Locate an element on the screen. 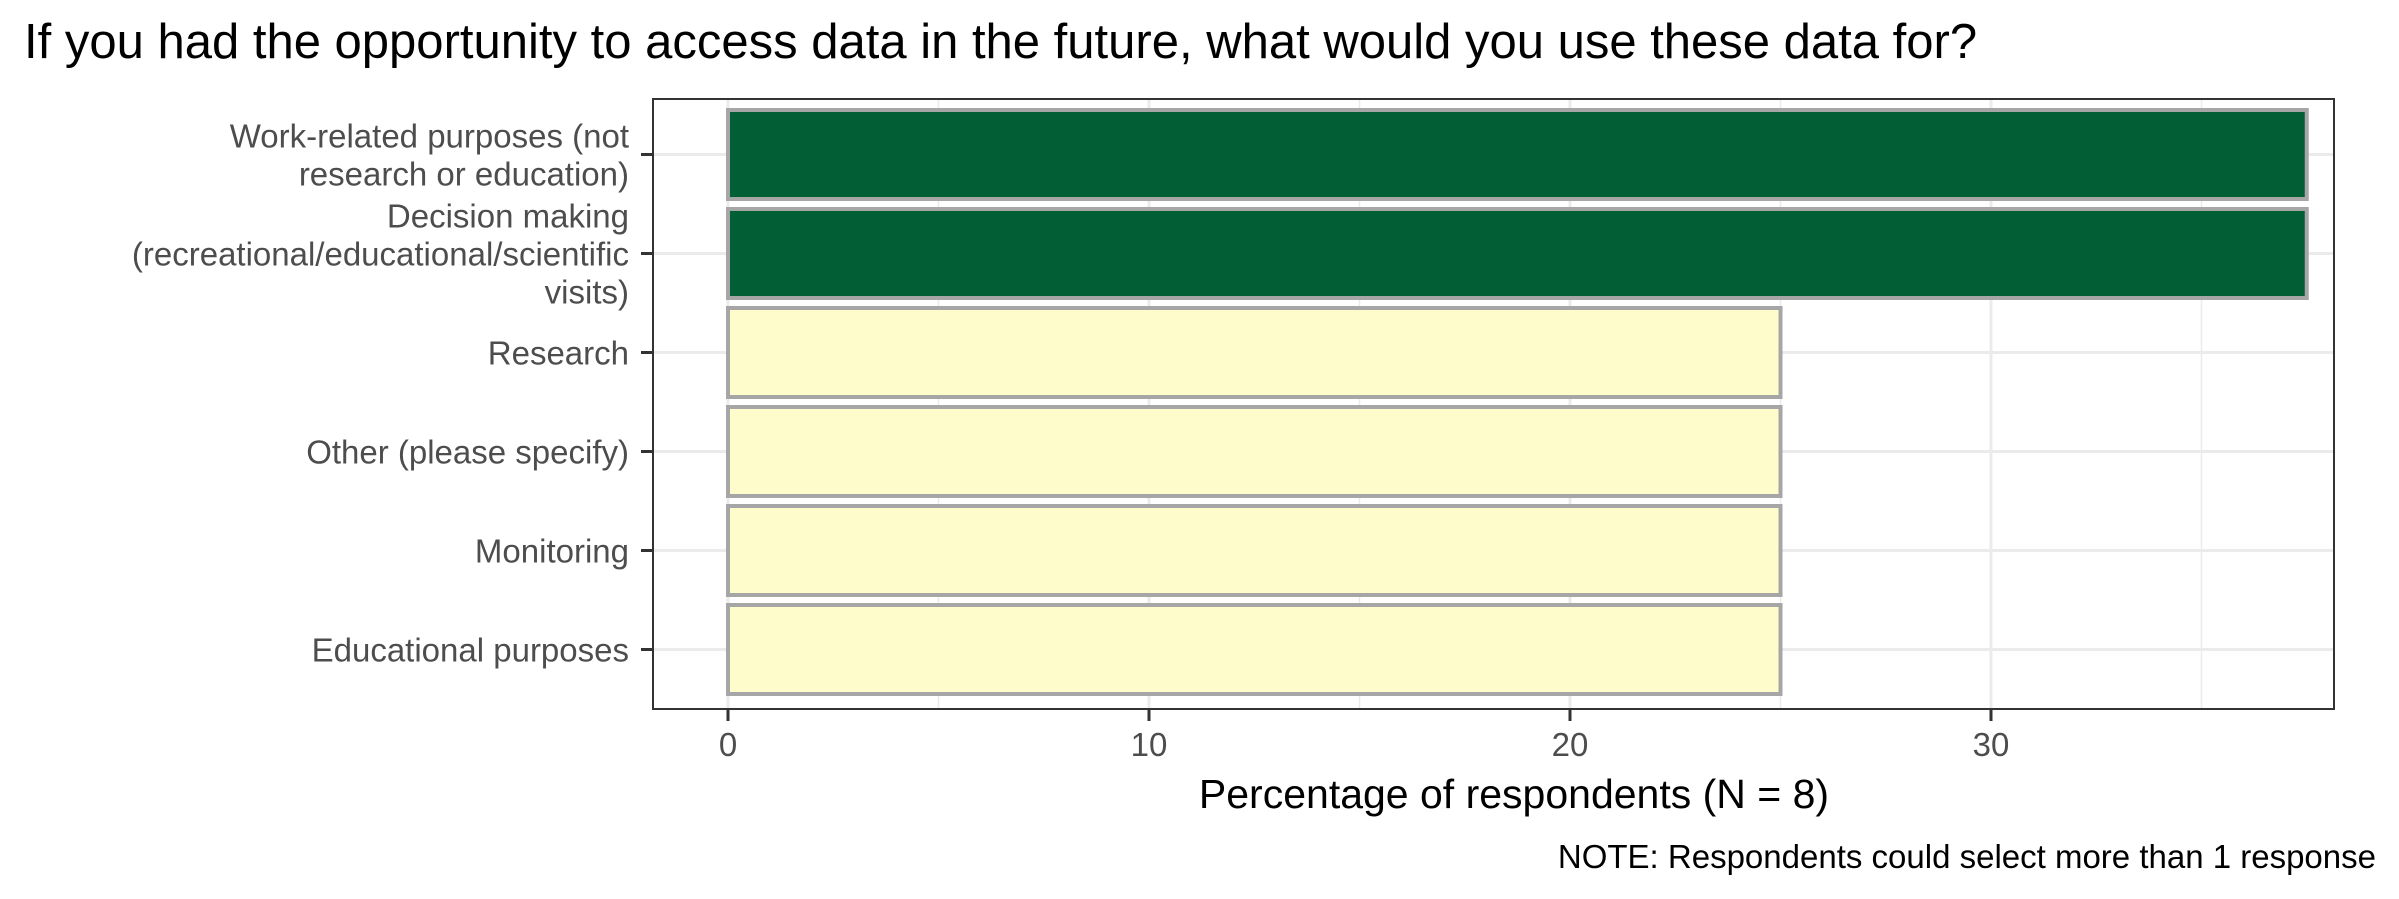 The image size is (2399, 899). category-label-line: Decision making is located at coordinates (508, 216).